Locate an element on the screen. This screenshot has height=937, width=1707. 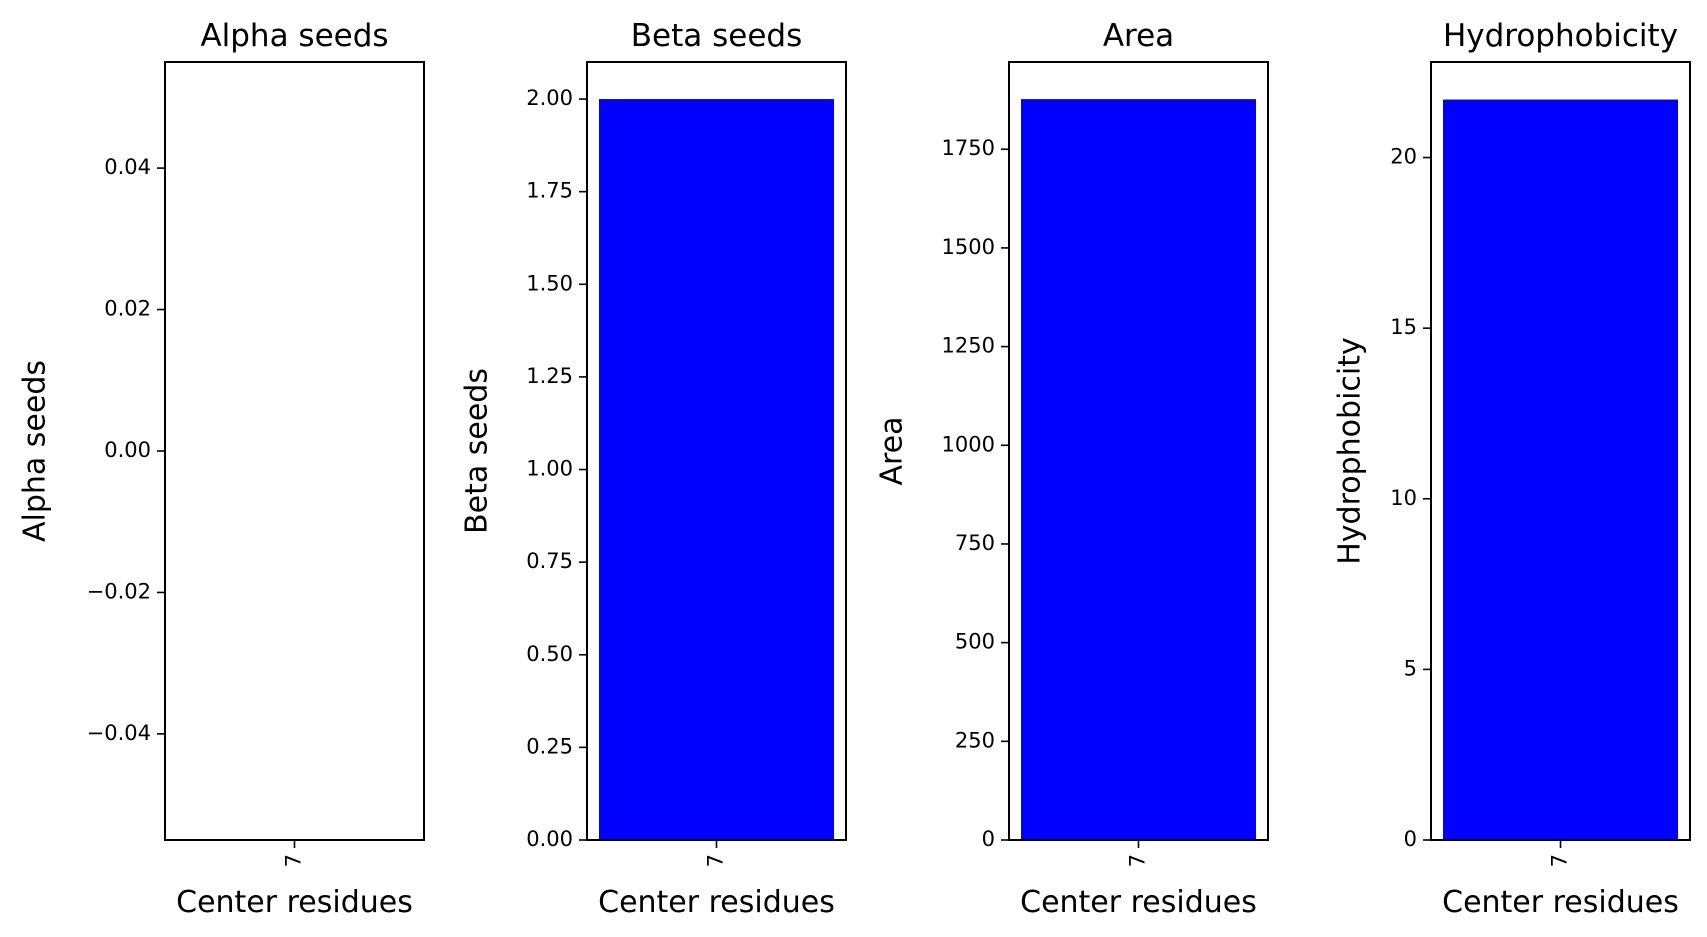
y-tick-label: 0.25 is located at coordinates (549, 746).